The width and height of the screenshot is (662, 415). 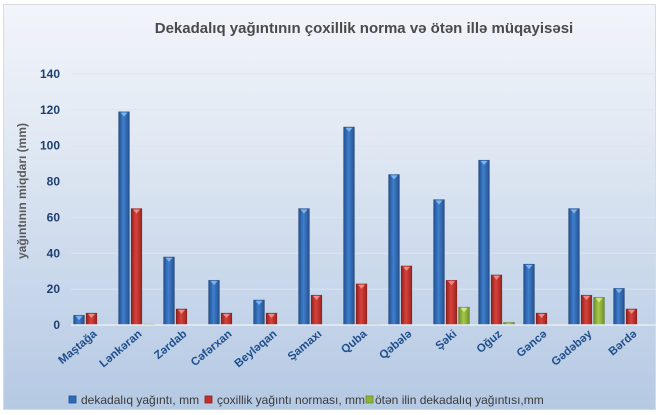 I want to click on y-tick-label: 120, so click(x=50, y=110).